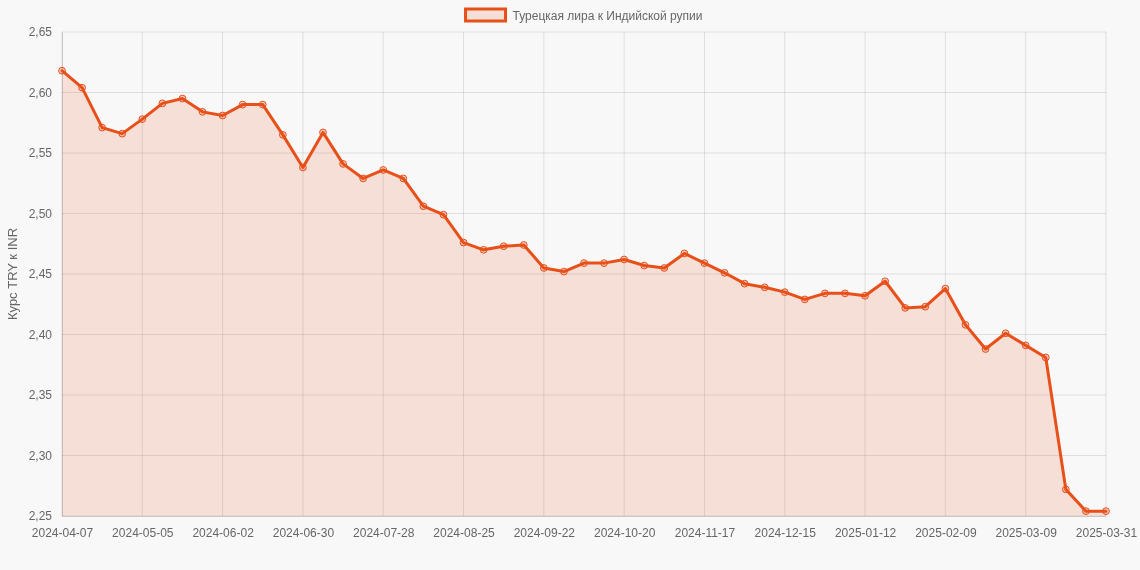 This screenshot has height=570, width=1140. Describe the element at coordinates (143, 532) in the screenshot. I see `x-tick-label: 2024-05-05` at that location.